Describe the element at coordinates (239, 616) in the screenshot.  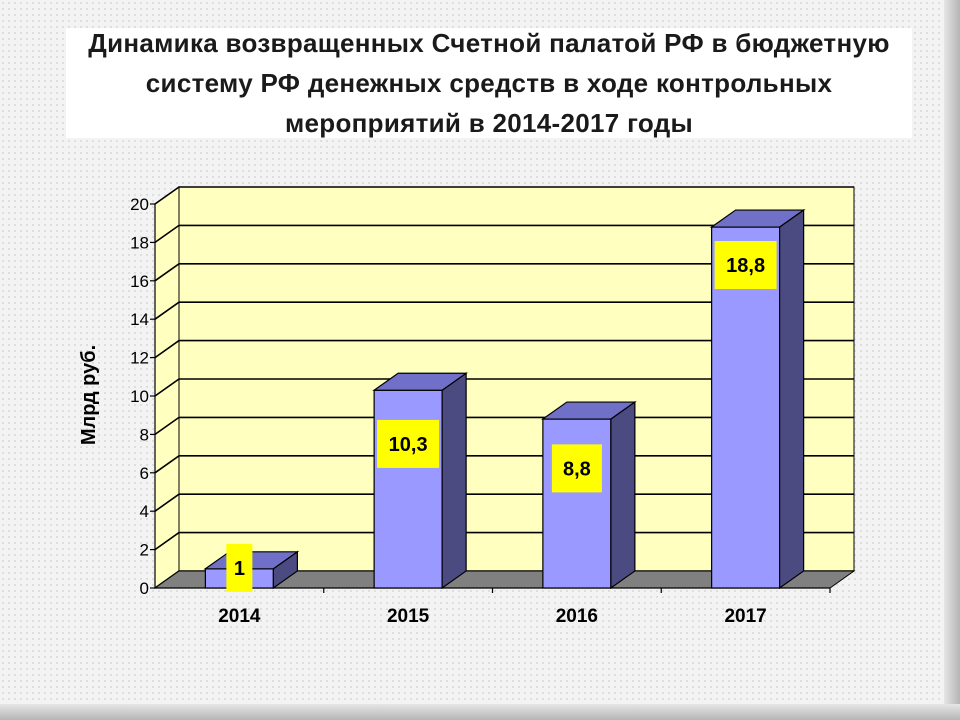
I see `x-tick-label: 2014` at that location.